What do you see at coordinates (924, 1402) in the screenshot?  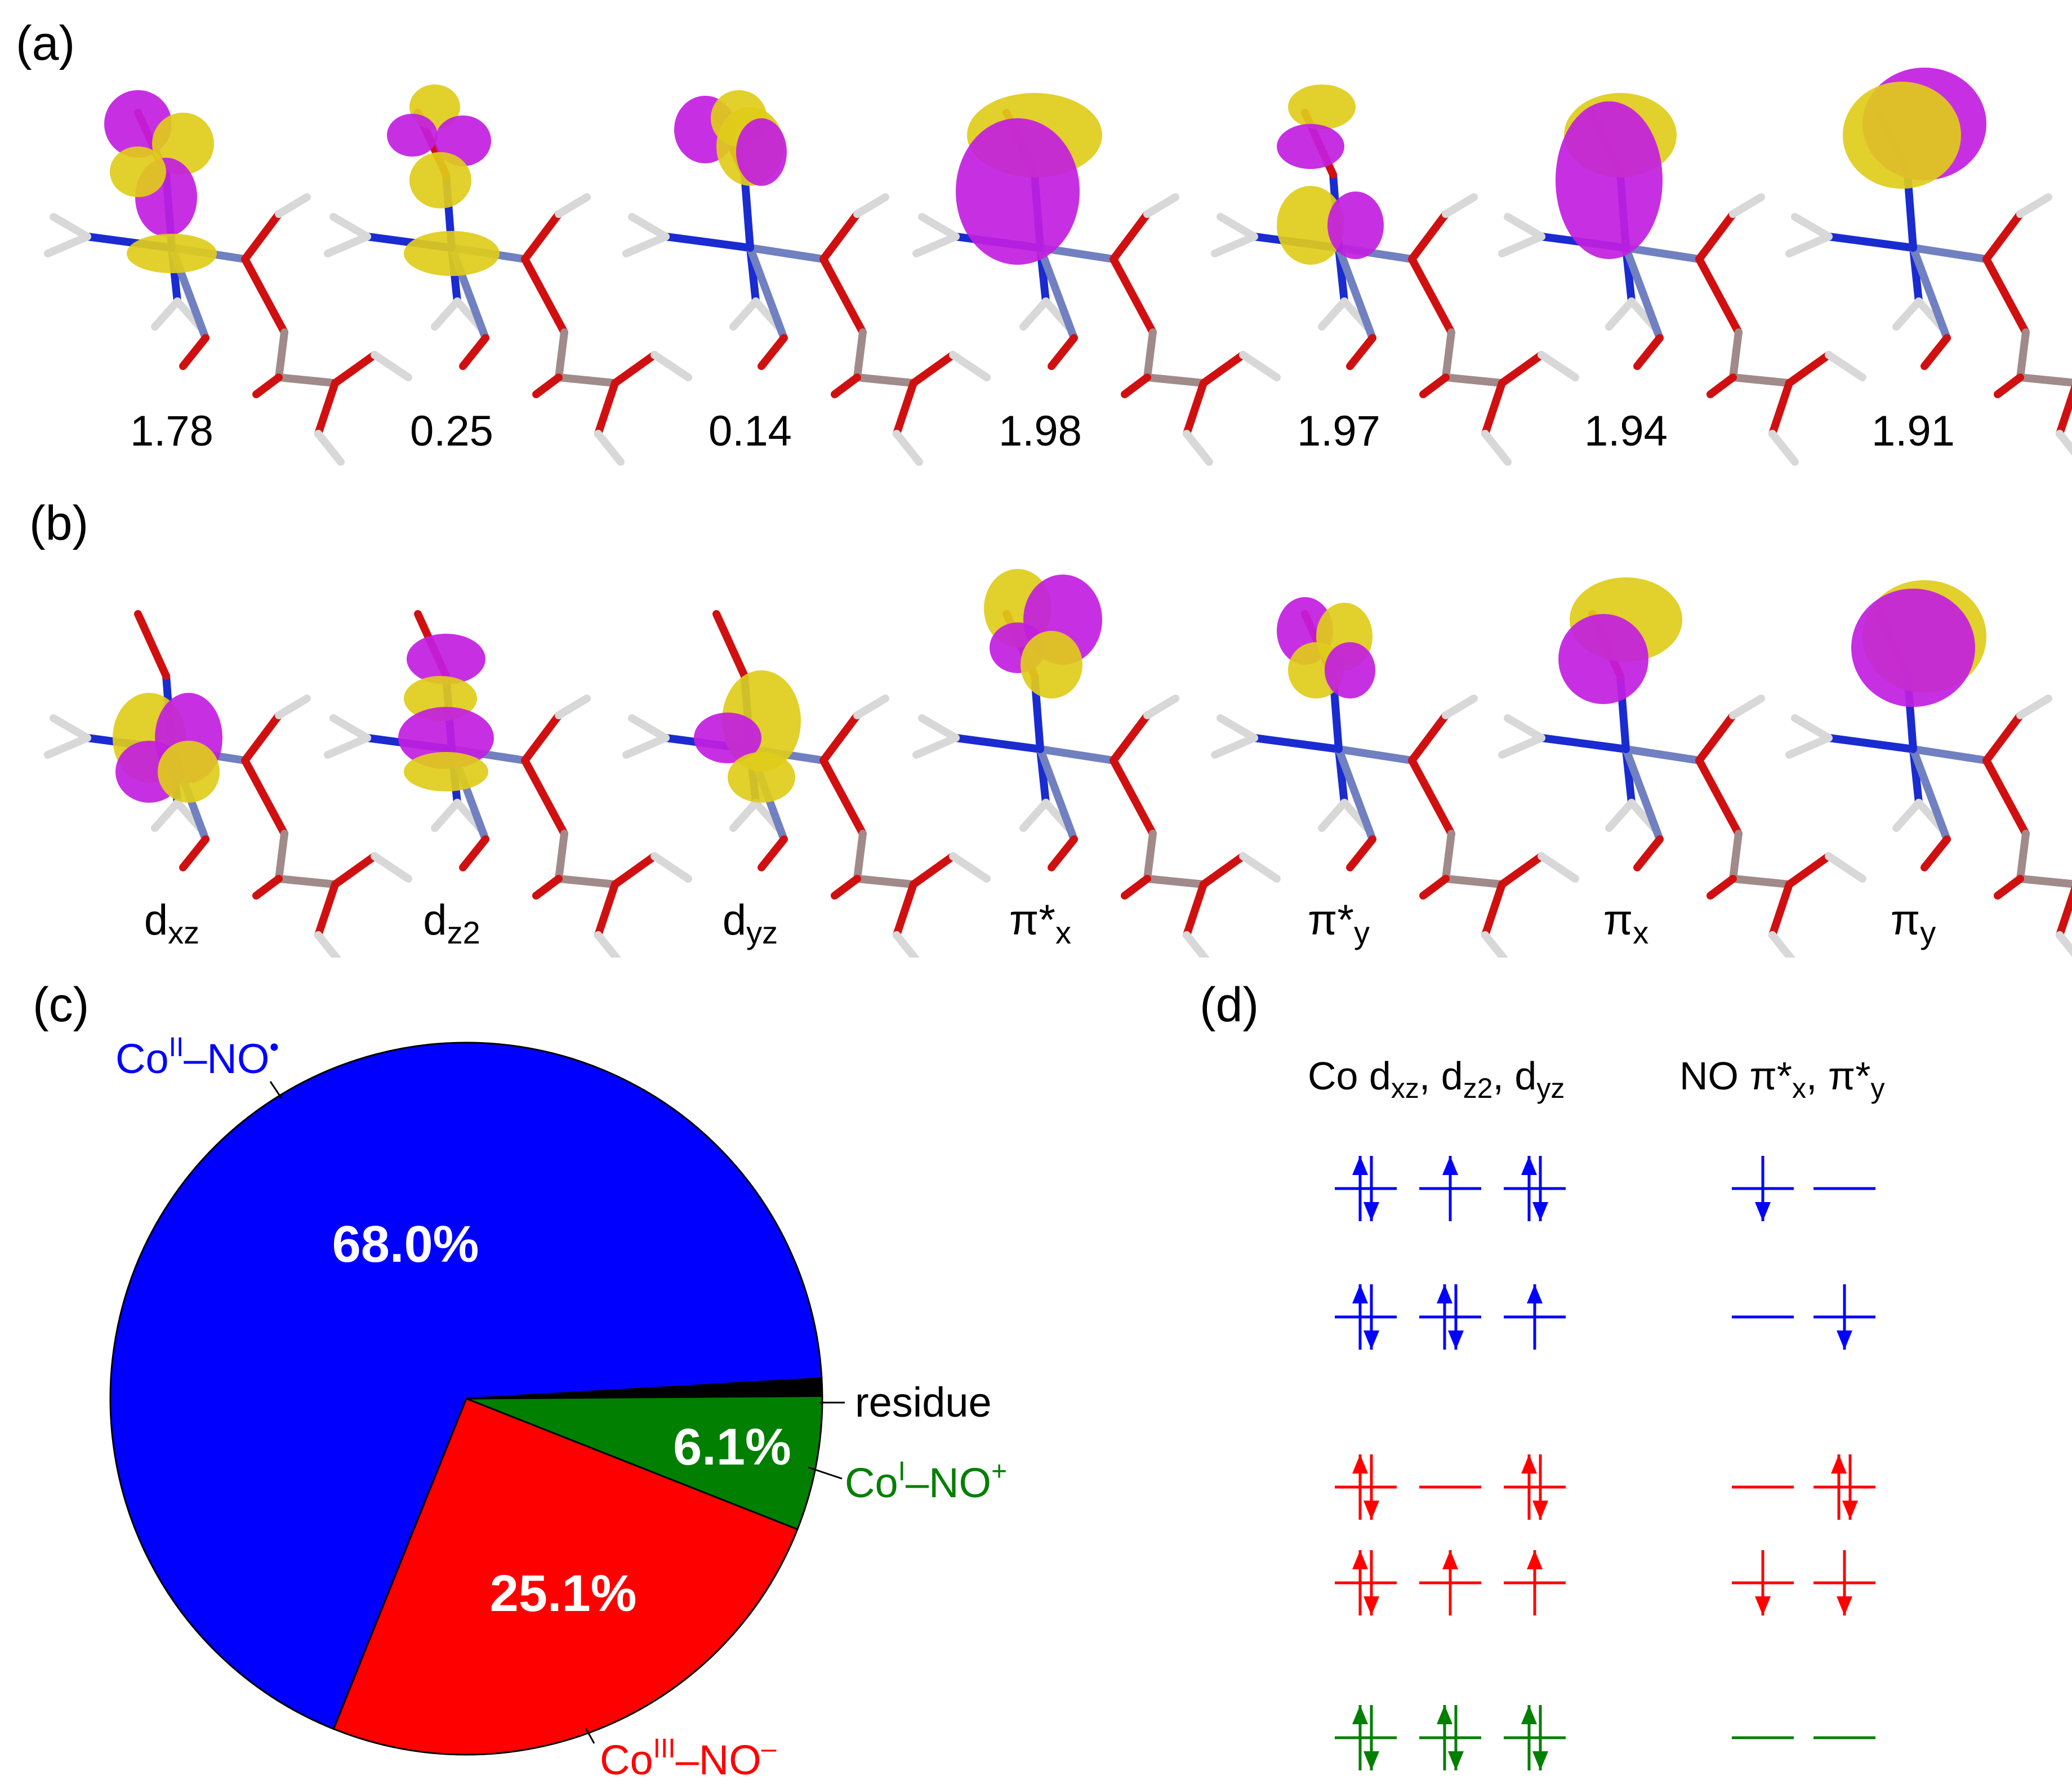 I see `callout-residue: residue` at bounding box center [924, 1402].